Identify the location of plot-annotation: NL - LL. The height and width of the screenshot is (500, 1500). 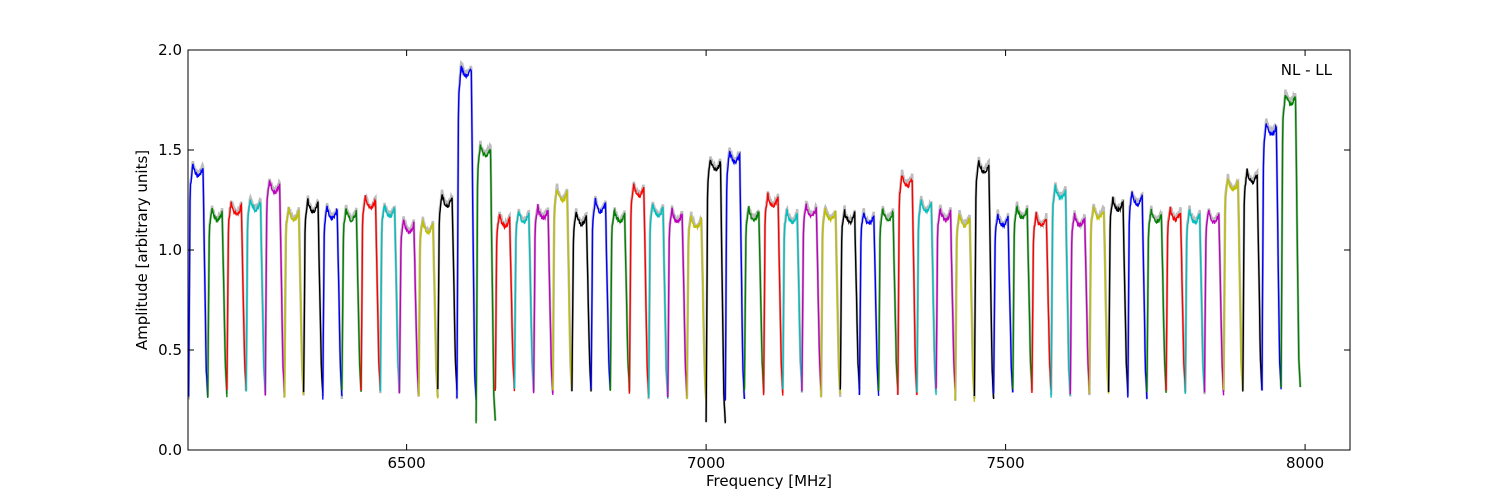
(1307, 70).